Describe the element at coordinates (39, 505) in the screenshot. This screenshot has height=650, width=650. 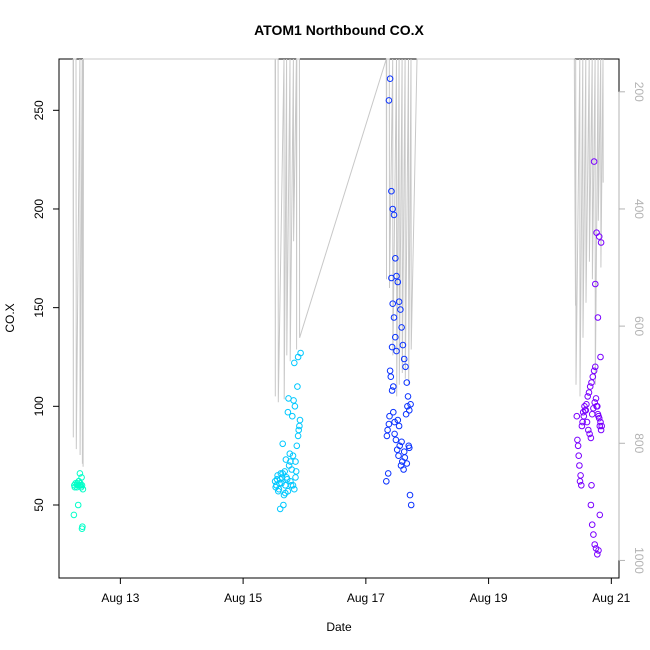
I see `y-tick-label: 50` at that location.